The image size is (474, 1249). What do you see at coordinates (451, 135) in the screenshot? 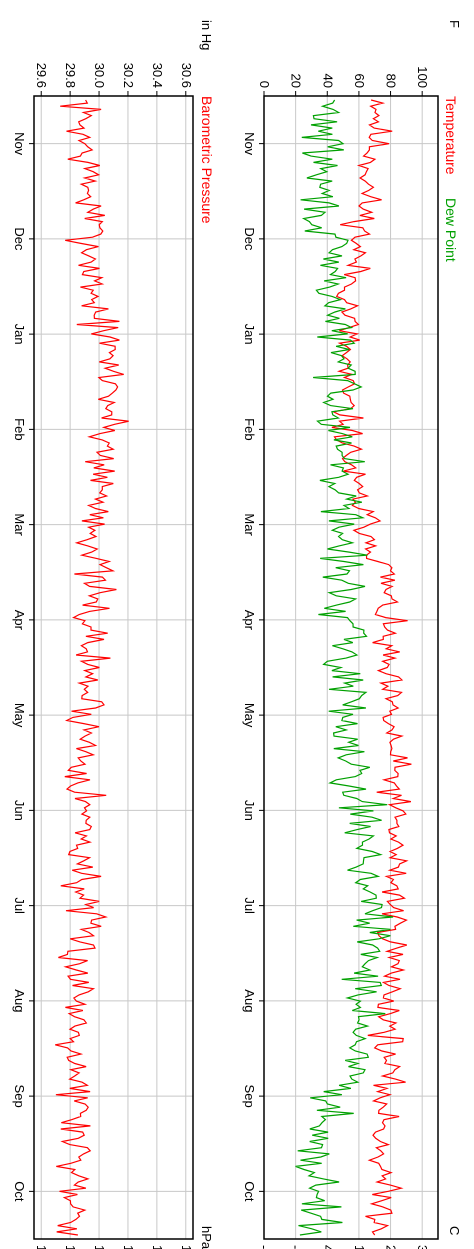
I see `legend-temperature: Temperature` at bounding box center [451, 135].